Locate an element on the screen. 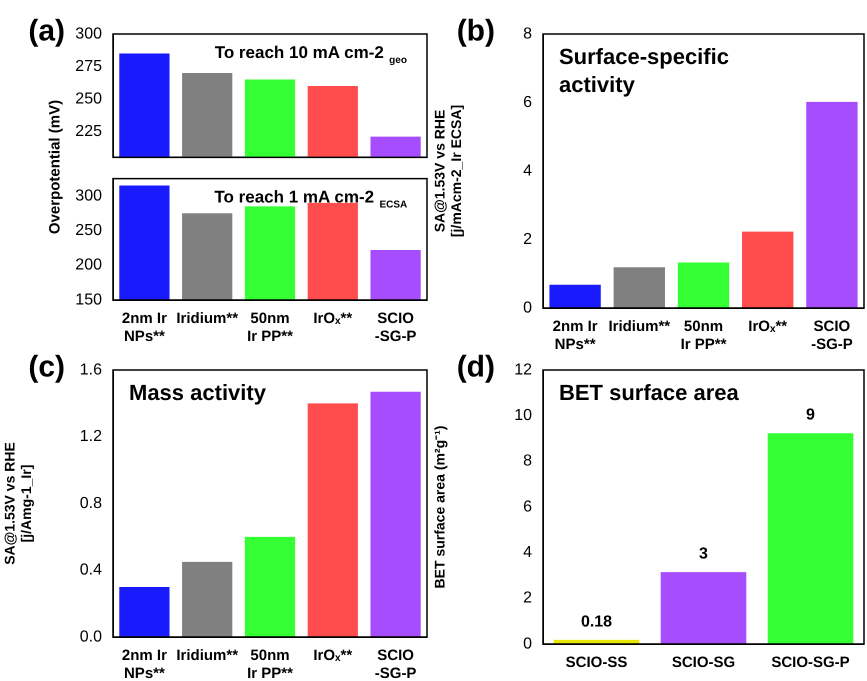 The height and width of the screenshot is (681, 867). y-tick-label: 1.2 is located at coordinates (91, 437).